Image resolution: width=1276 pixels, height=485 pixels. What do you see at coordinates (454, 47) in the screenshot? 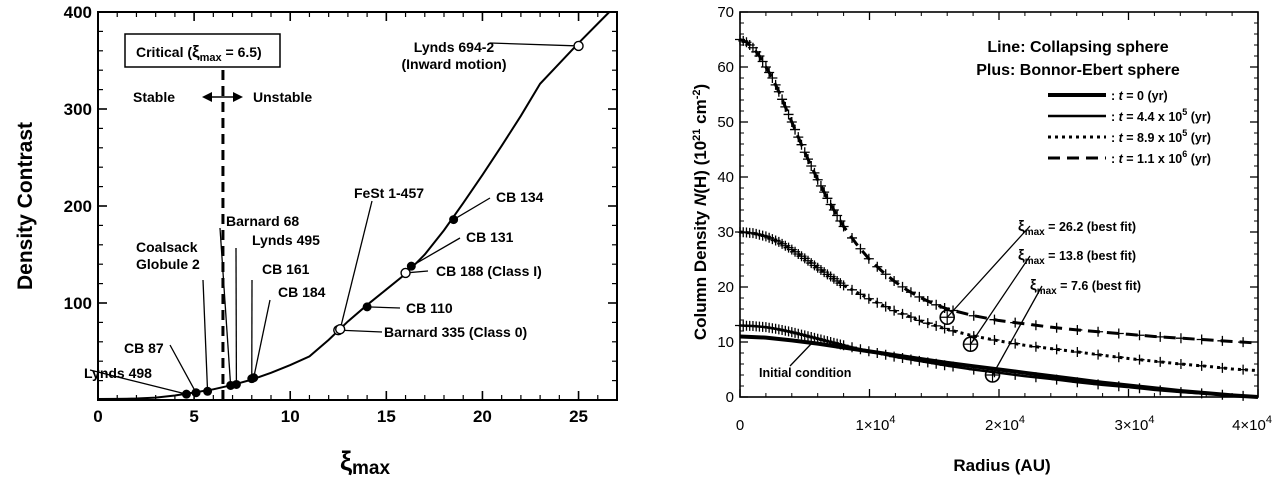
I see `object-label: Lynds 694-2` at bounding box center [454, 47].